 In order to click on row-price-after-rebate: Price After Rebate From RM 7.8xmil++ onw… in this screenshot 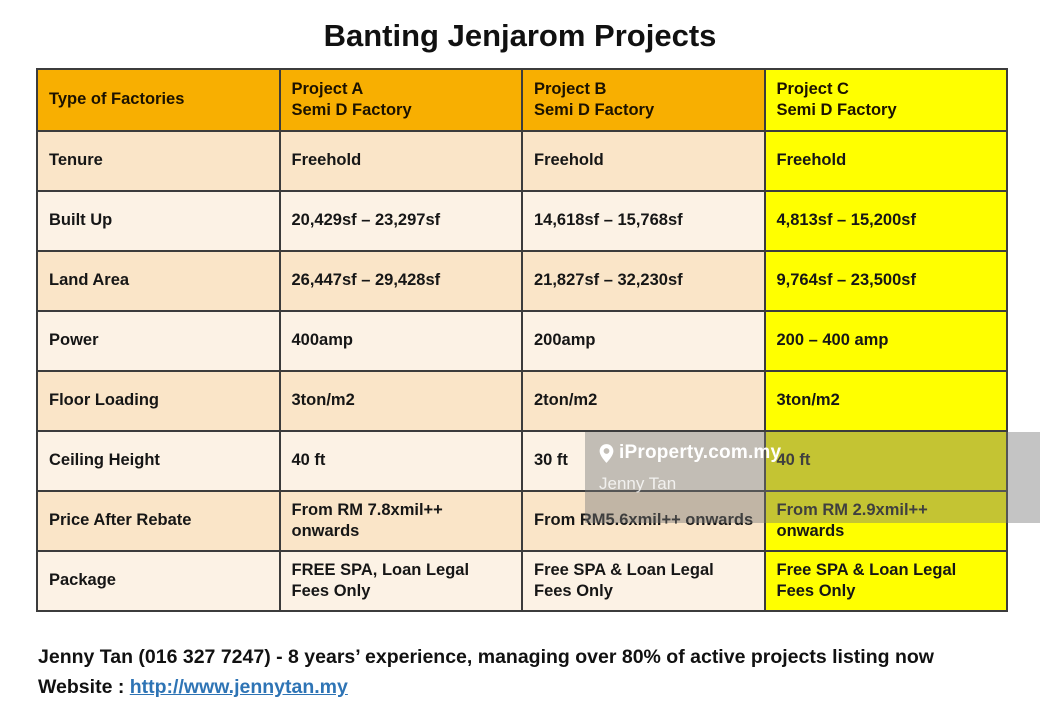, I will do `click(522, 521)`.